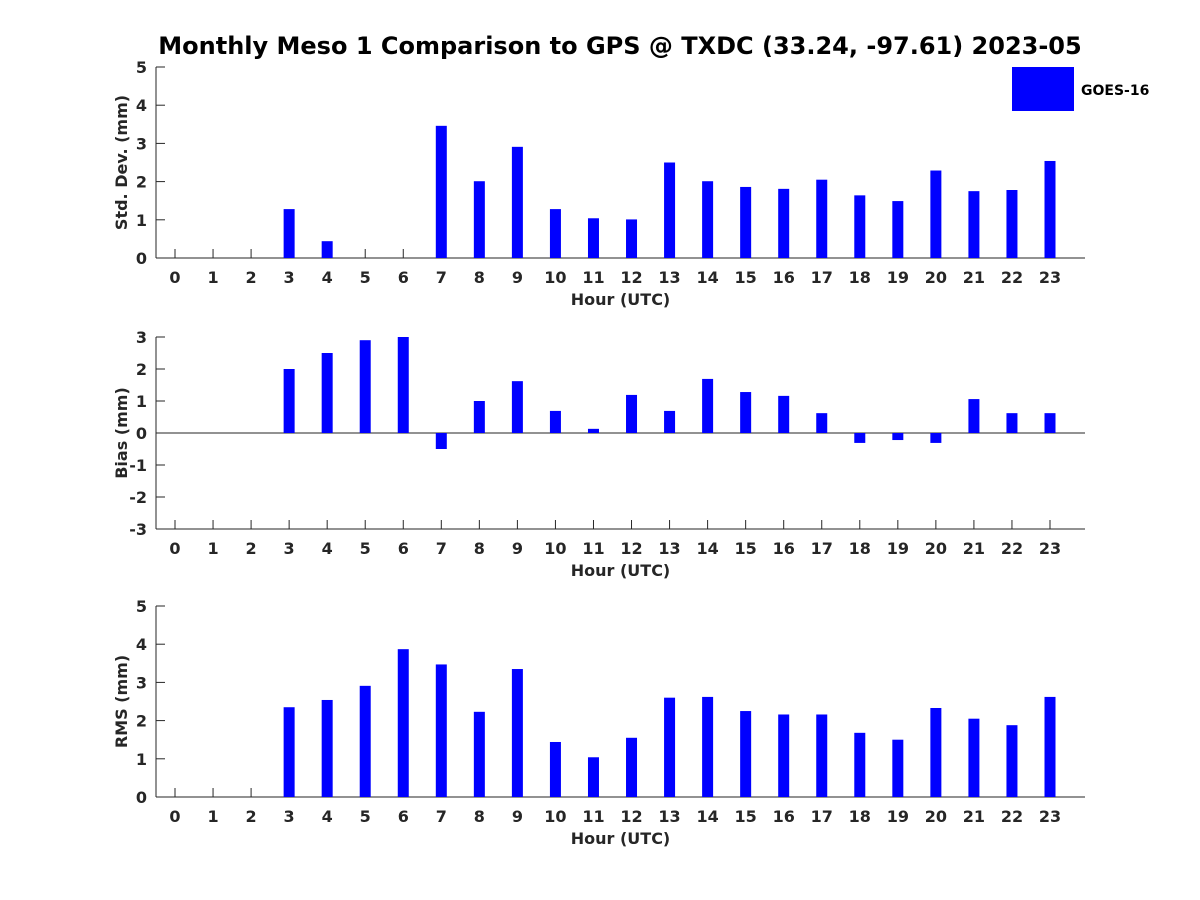 This screenshot has width=1200, height=900. I want to click on x-tick-label: 22, so click(1012, 277).